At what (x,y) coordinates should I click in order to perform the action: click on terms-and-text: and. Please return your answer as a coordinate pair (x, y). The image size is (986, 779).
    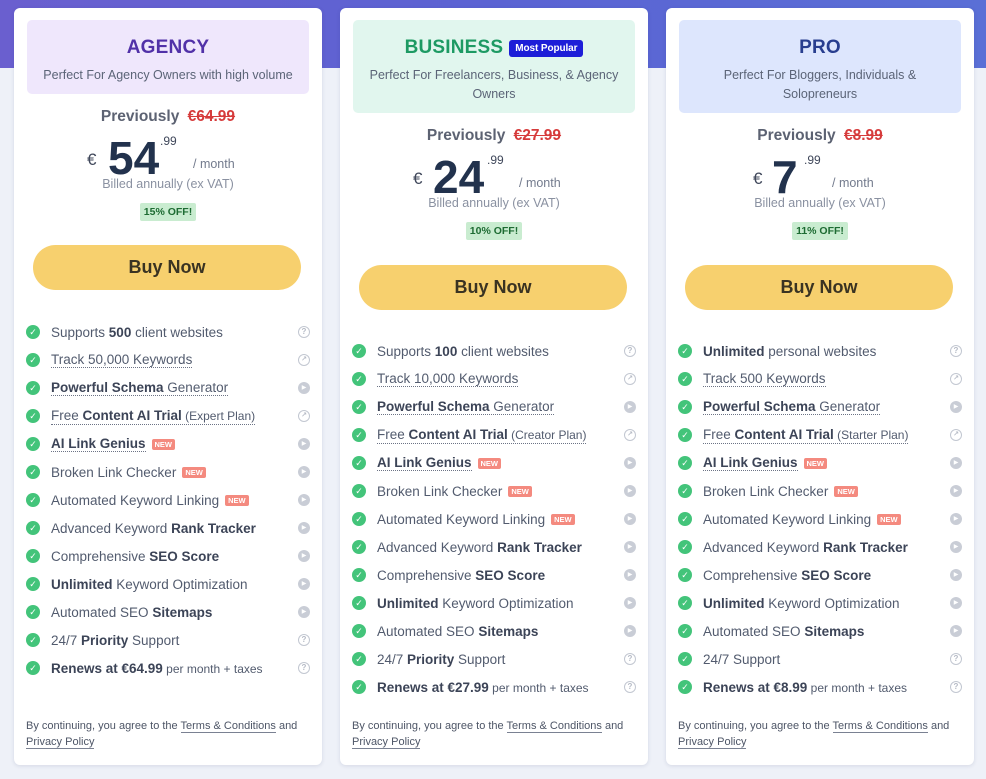
    Looking at the image, I should click on (938, 726).